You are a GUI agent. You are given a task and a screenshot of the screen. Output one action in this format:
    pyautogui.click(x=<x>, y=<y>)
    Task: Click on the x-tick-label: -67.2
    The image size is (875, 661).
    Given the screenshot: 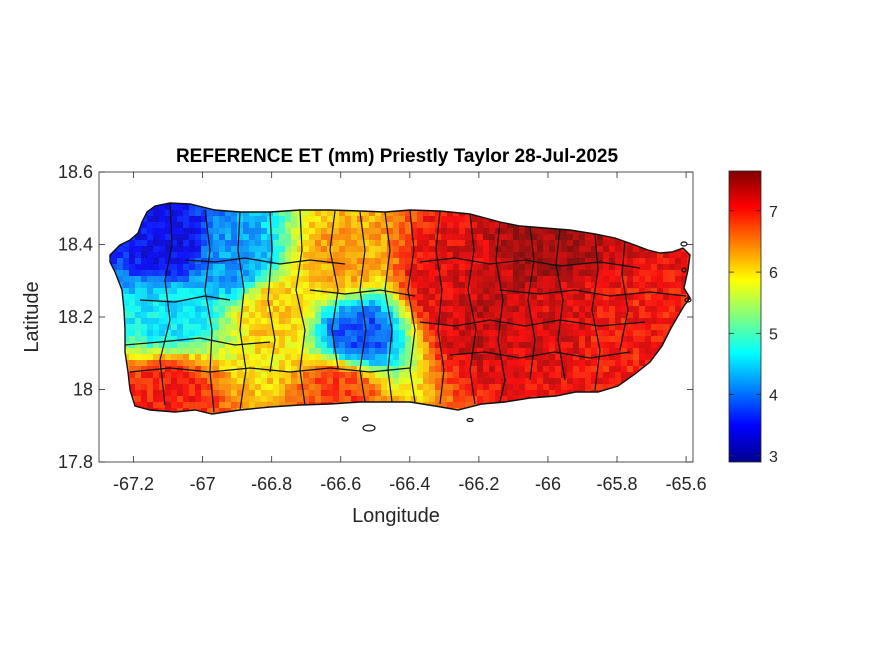 What is the action you would take?
    pyautogui.click(x=133, y=484)
    